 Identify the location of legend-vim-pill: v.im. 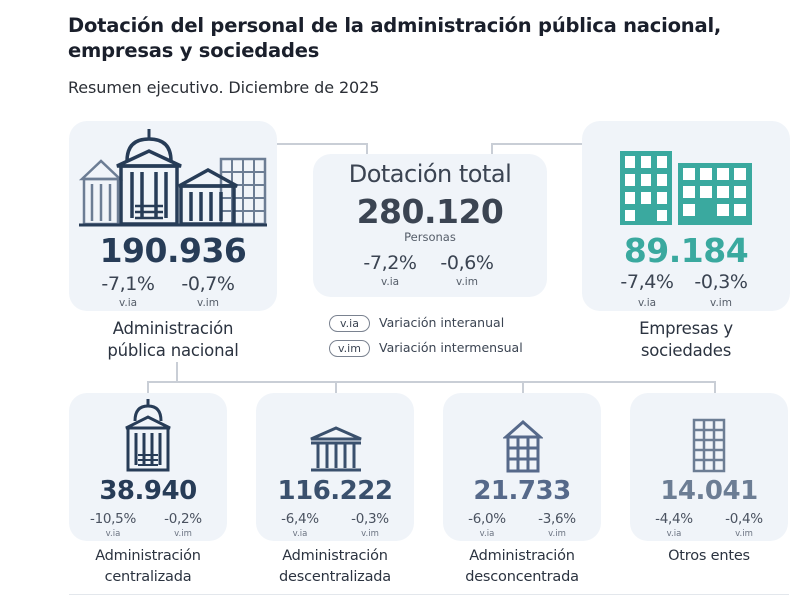
(349, 348).